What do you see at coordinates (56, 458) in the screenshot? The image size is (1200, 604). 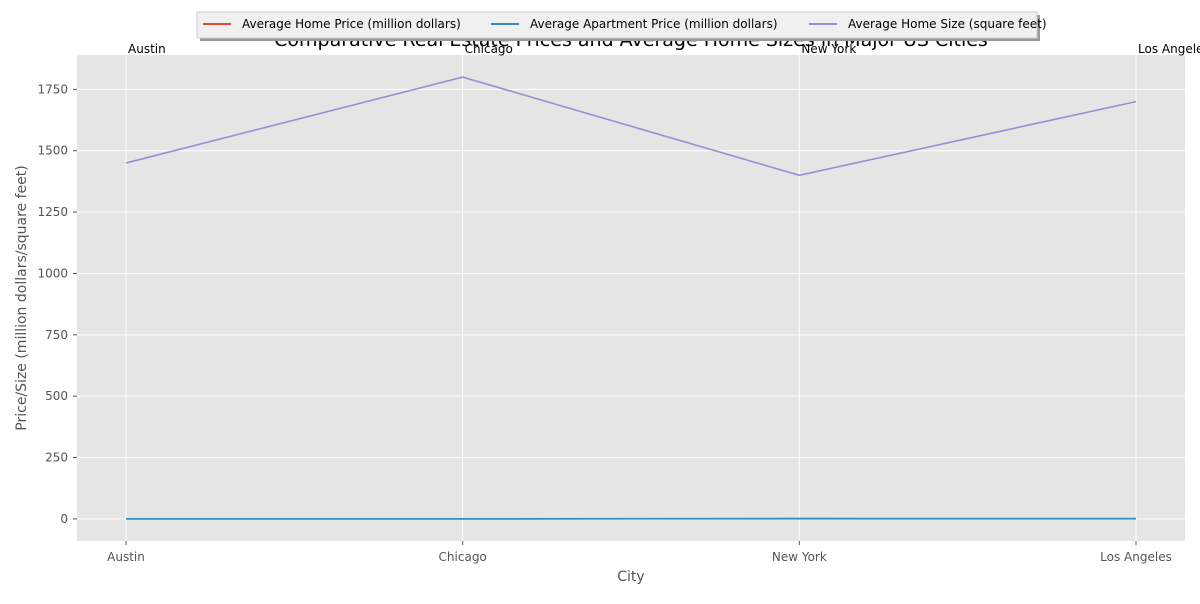 I see `y-tick-label: 250` at bounding box center [56, 458].